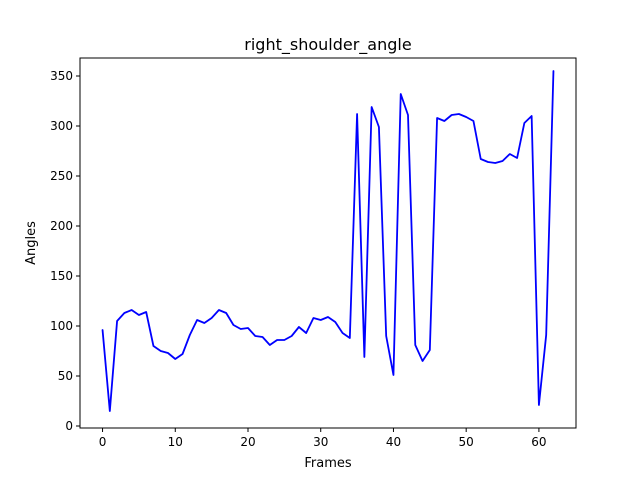 This screenshot has height=480, width=640. I want to click on x-tick-label: 30, so click(320, 442).